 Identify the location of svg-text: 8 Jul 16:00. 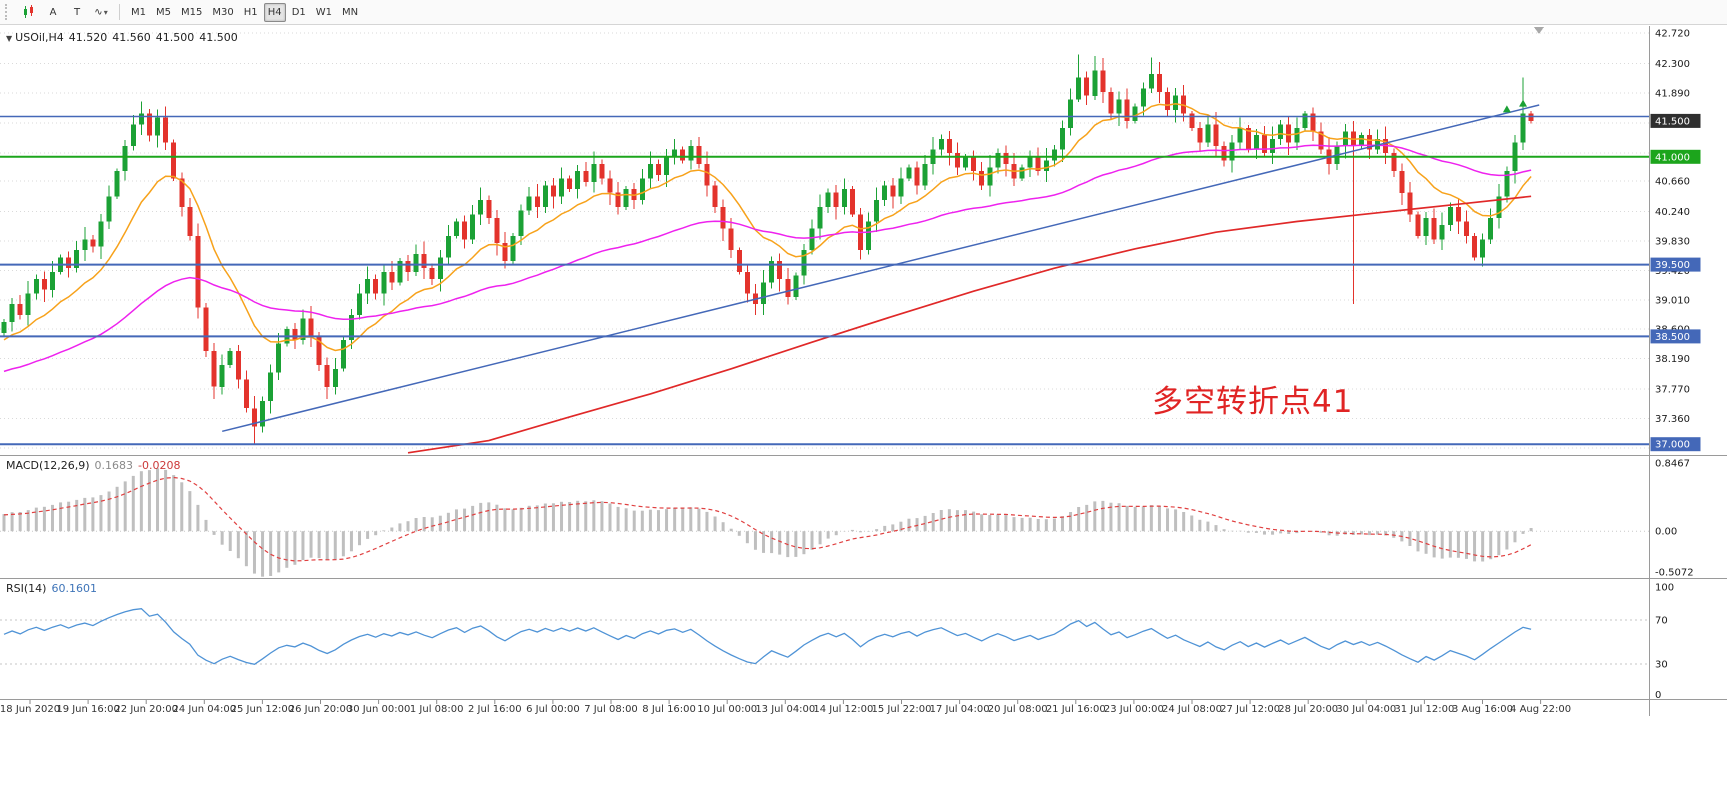
(669, 709).